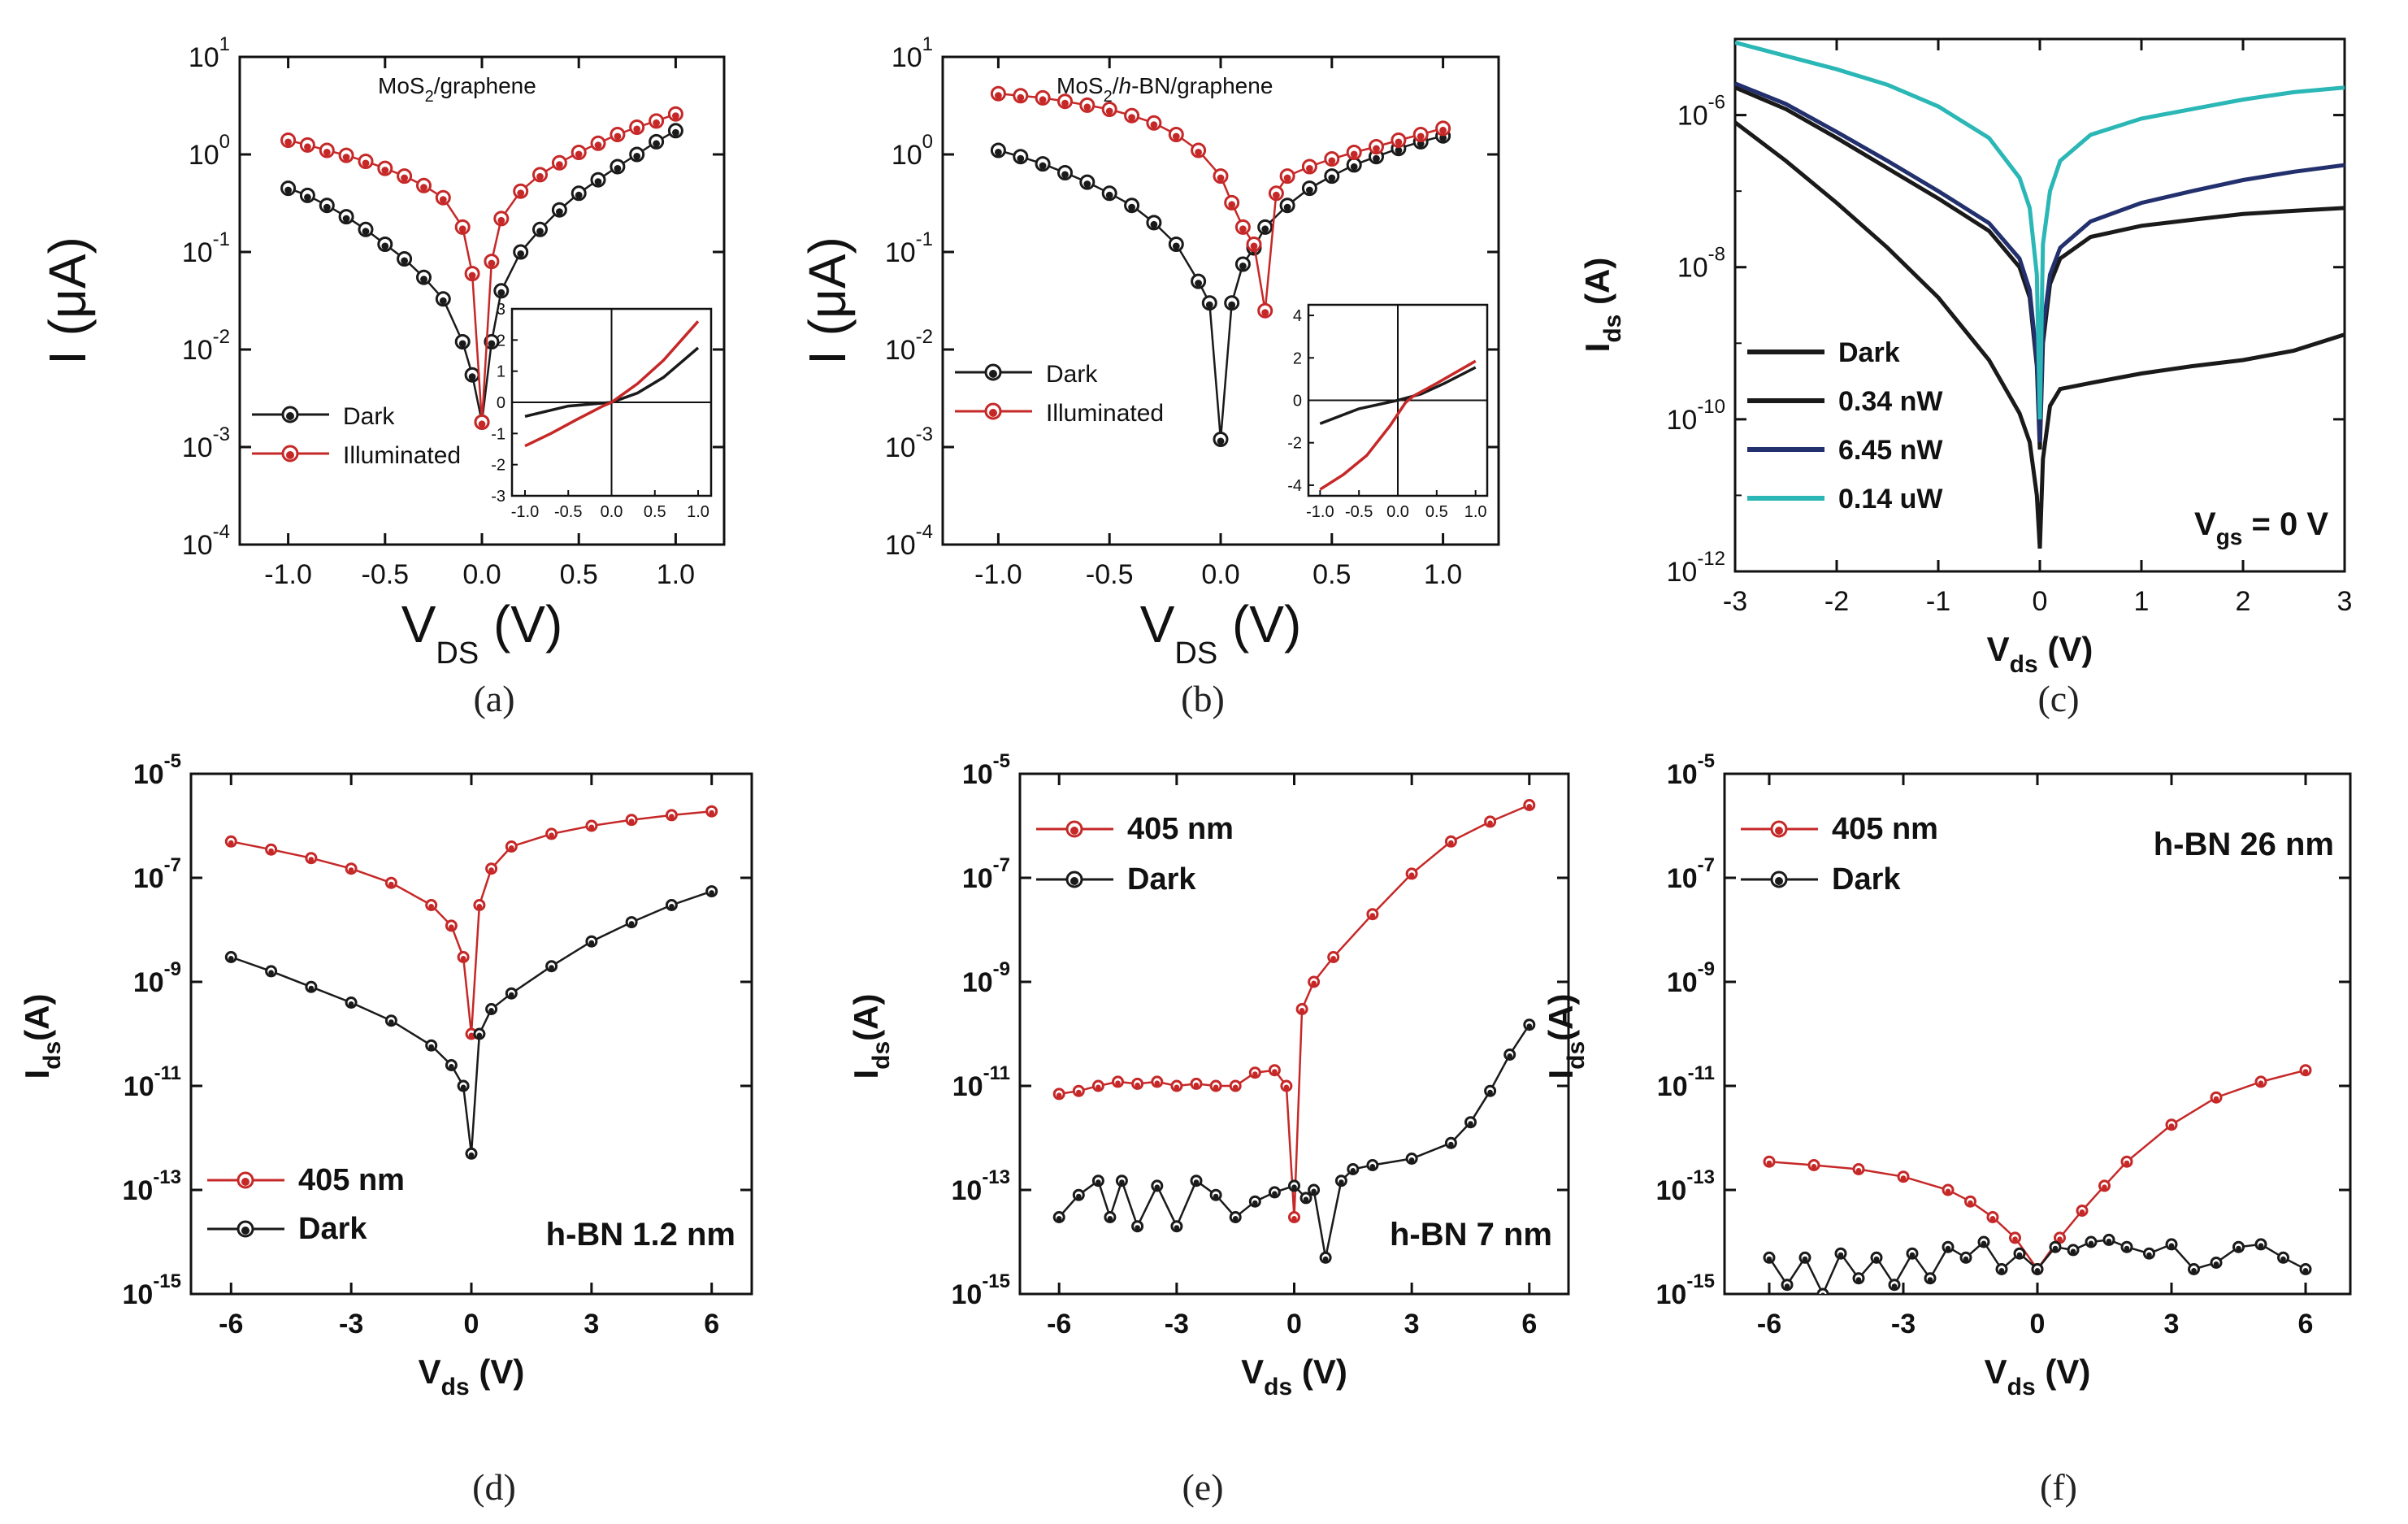  I want to click on inset-x-tick-label: -1.0, so click(525, 512).